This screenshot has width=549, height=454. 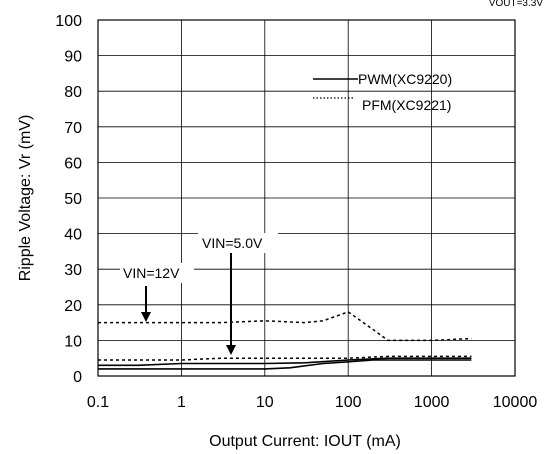 I want to click on arrowhead-vin-12v, so click(x=146, y=317).